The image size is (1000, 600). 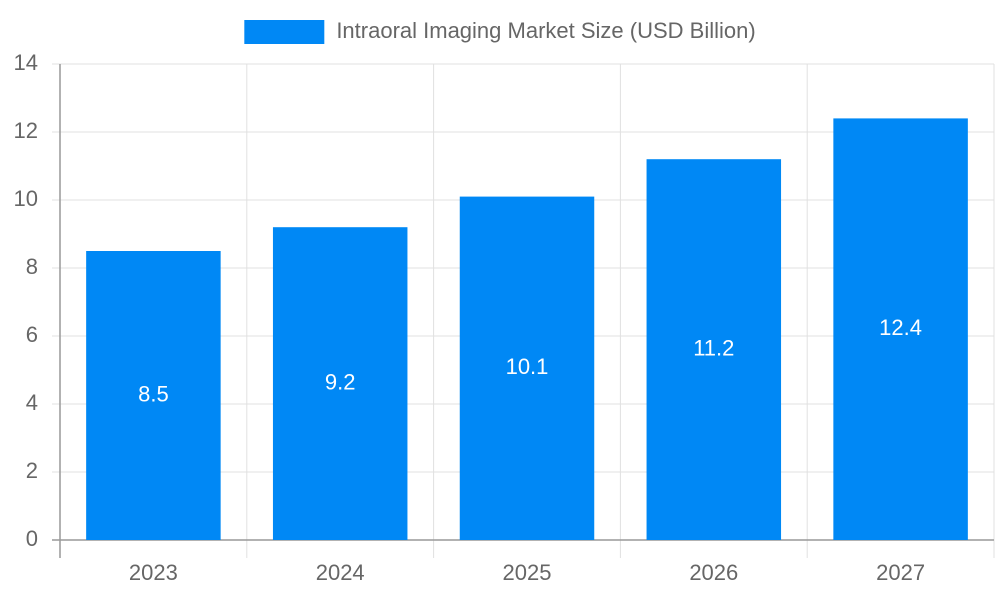 I want to click on data-label: 10.1, so click(x=527, y=366).